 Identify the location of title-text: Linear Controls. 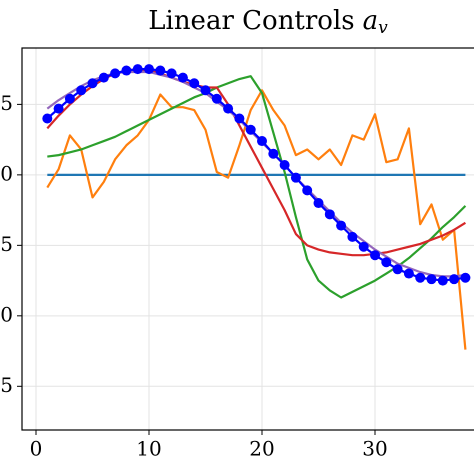
(251, 21).